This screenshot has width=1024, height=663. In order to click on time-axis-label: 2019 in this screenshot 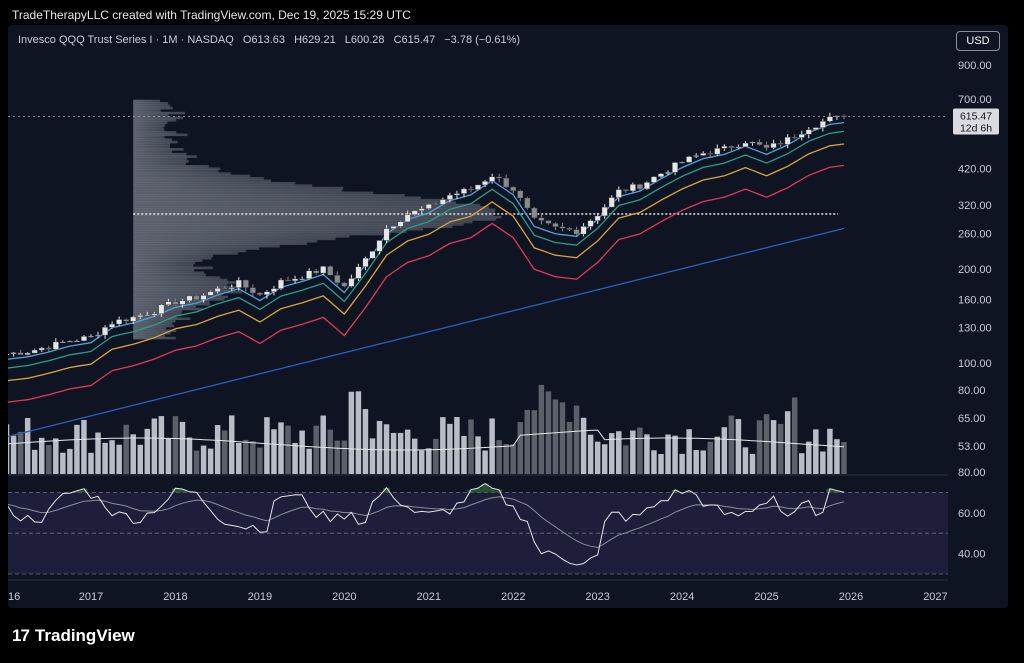, I will do `click(260, 597)`.